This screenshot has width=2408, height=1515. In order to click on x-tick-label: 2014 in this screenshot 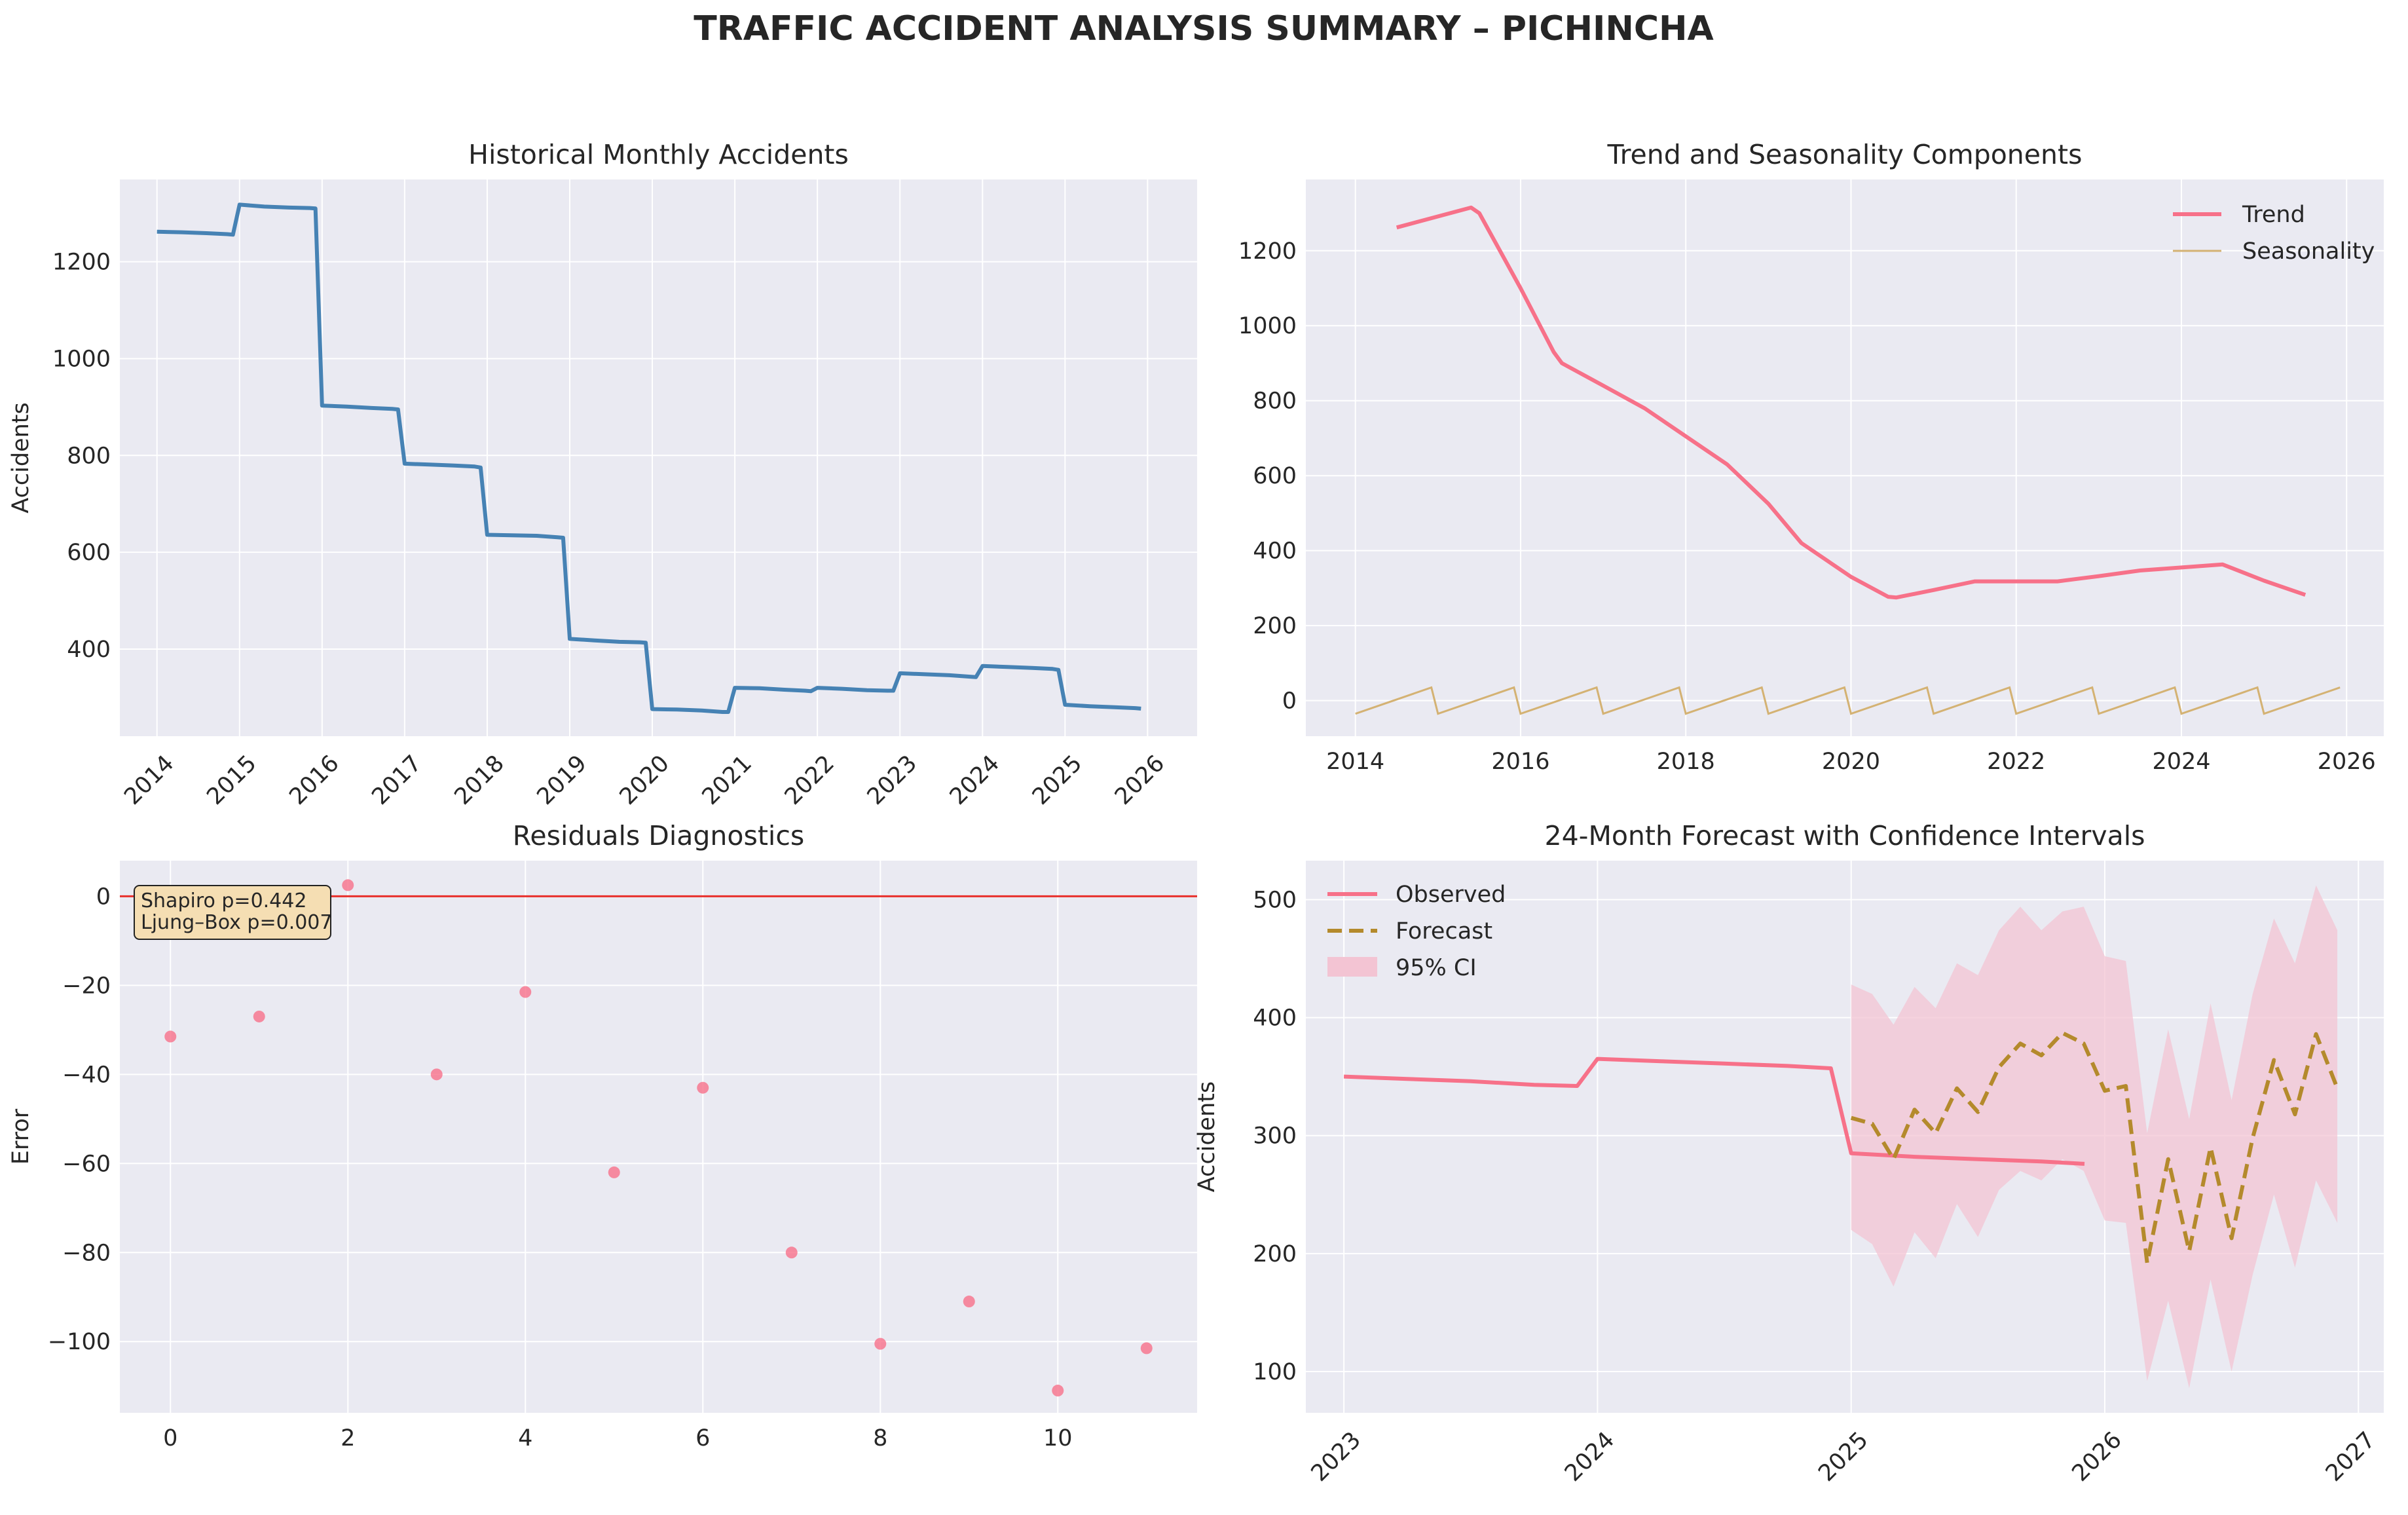, I will do `click(149, 781)`.